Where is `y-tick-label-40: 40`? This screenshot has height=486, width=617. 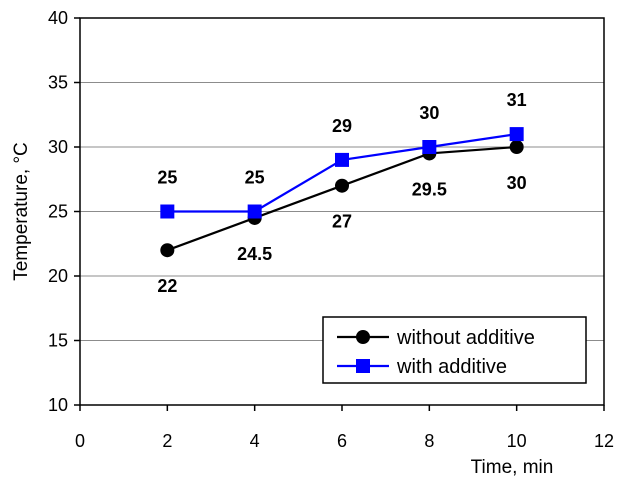 y-tick-label-40: 40 is located at coordinates (58, 18).